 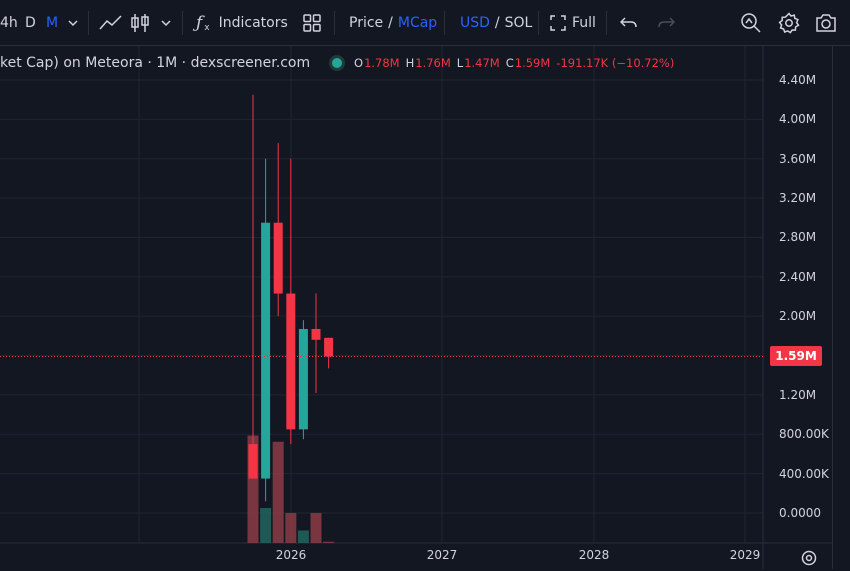 What do you see at coordinates (796, 356) in the screenshot?
I see `last-price-label: 1.59M` at bounding box center [796, 356].